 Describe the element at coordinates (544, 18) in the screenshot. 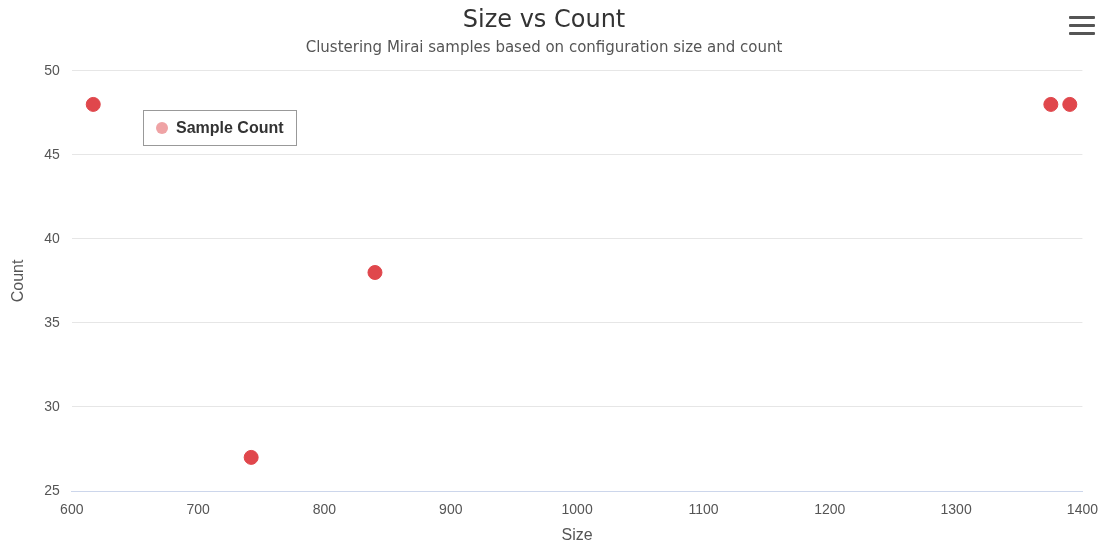

I see `chart-title: Size vs Count` at that location.